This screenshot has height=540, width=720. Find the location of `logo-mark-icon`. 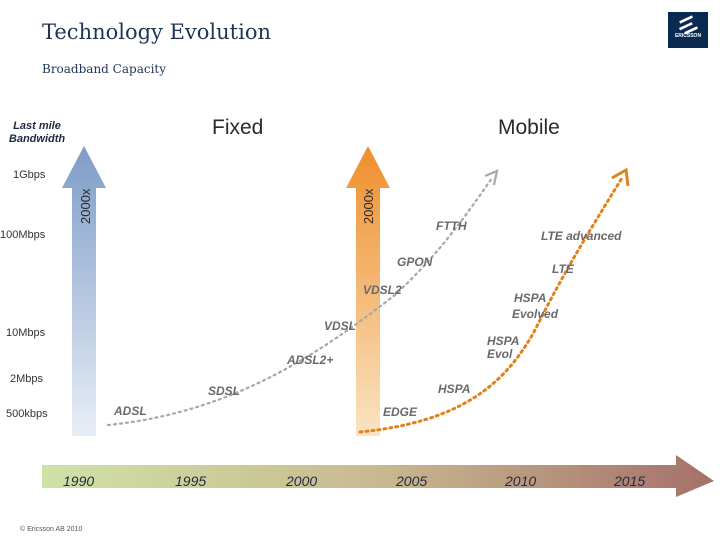

logo-mark-icon is located at coordinates (688, 25).